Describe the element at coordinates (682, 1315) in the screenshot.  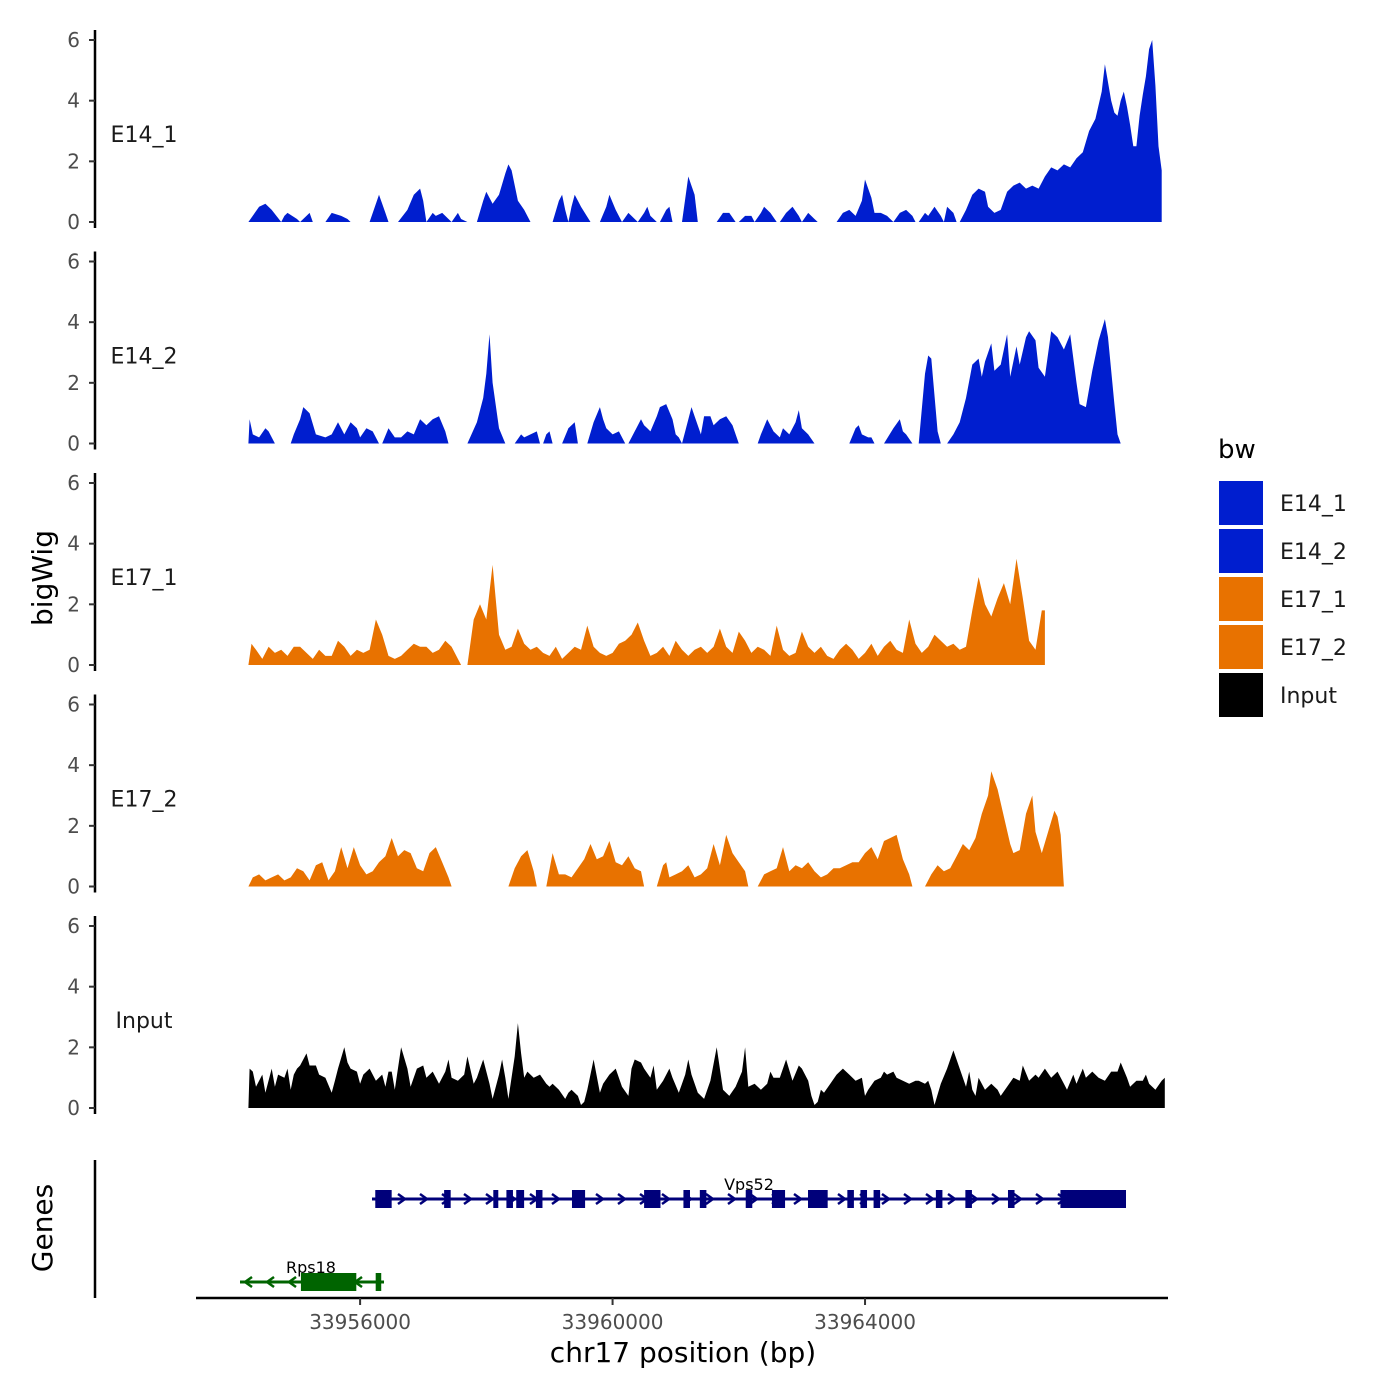
I see `x-axis: 33956000 33960000 33964000` at that location.